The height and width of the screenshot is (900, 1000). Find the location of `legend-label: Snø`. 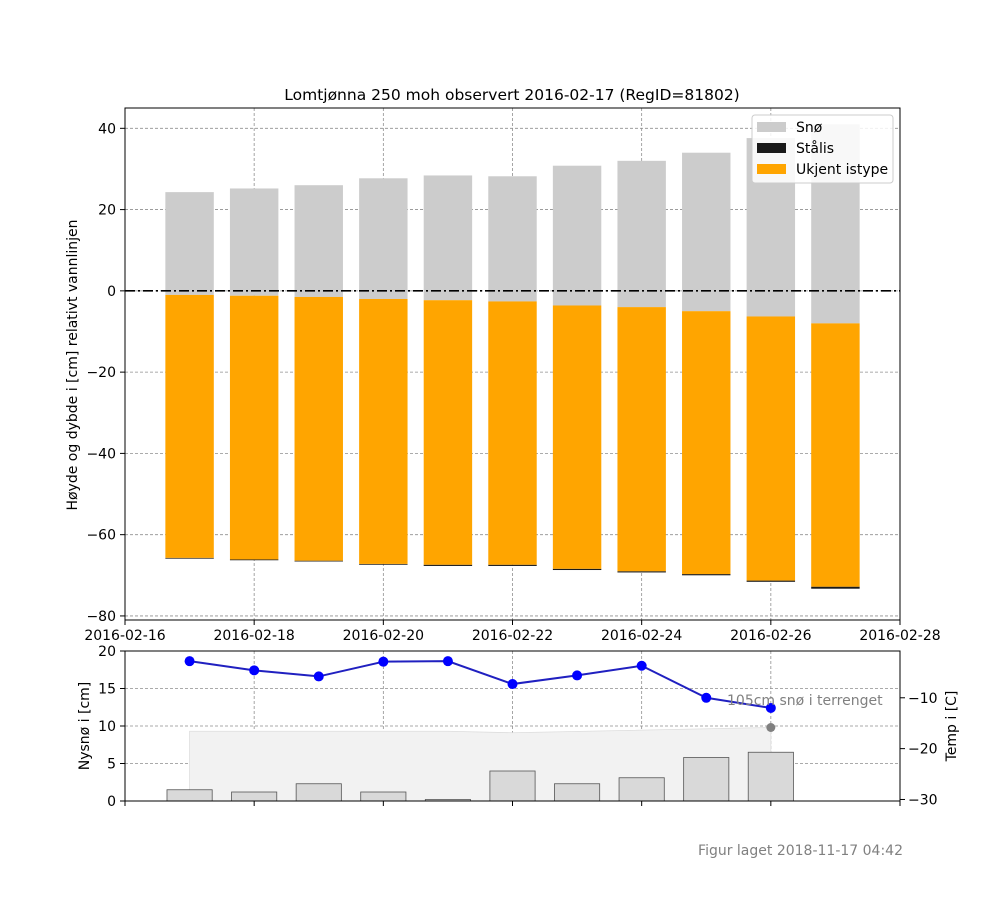

legend-label: Snø is located at coordinates (809, 128).